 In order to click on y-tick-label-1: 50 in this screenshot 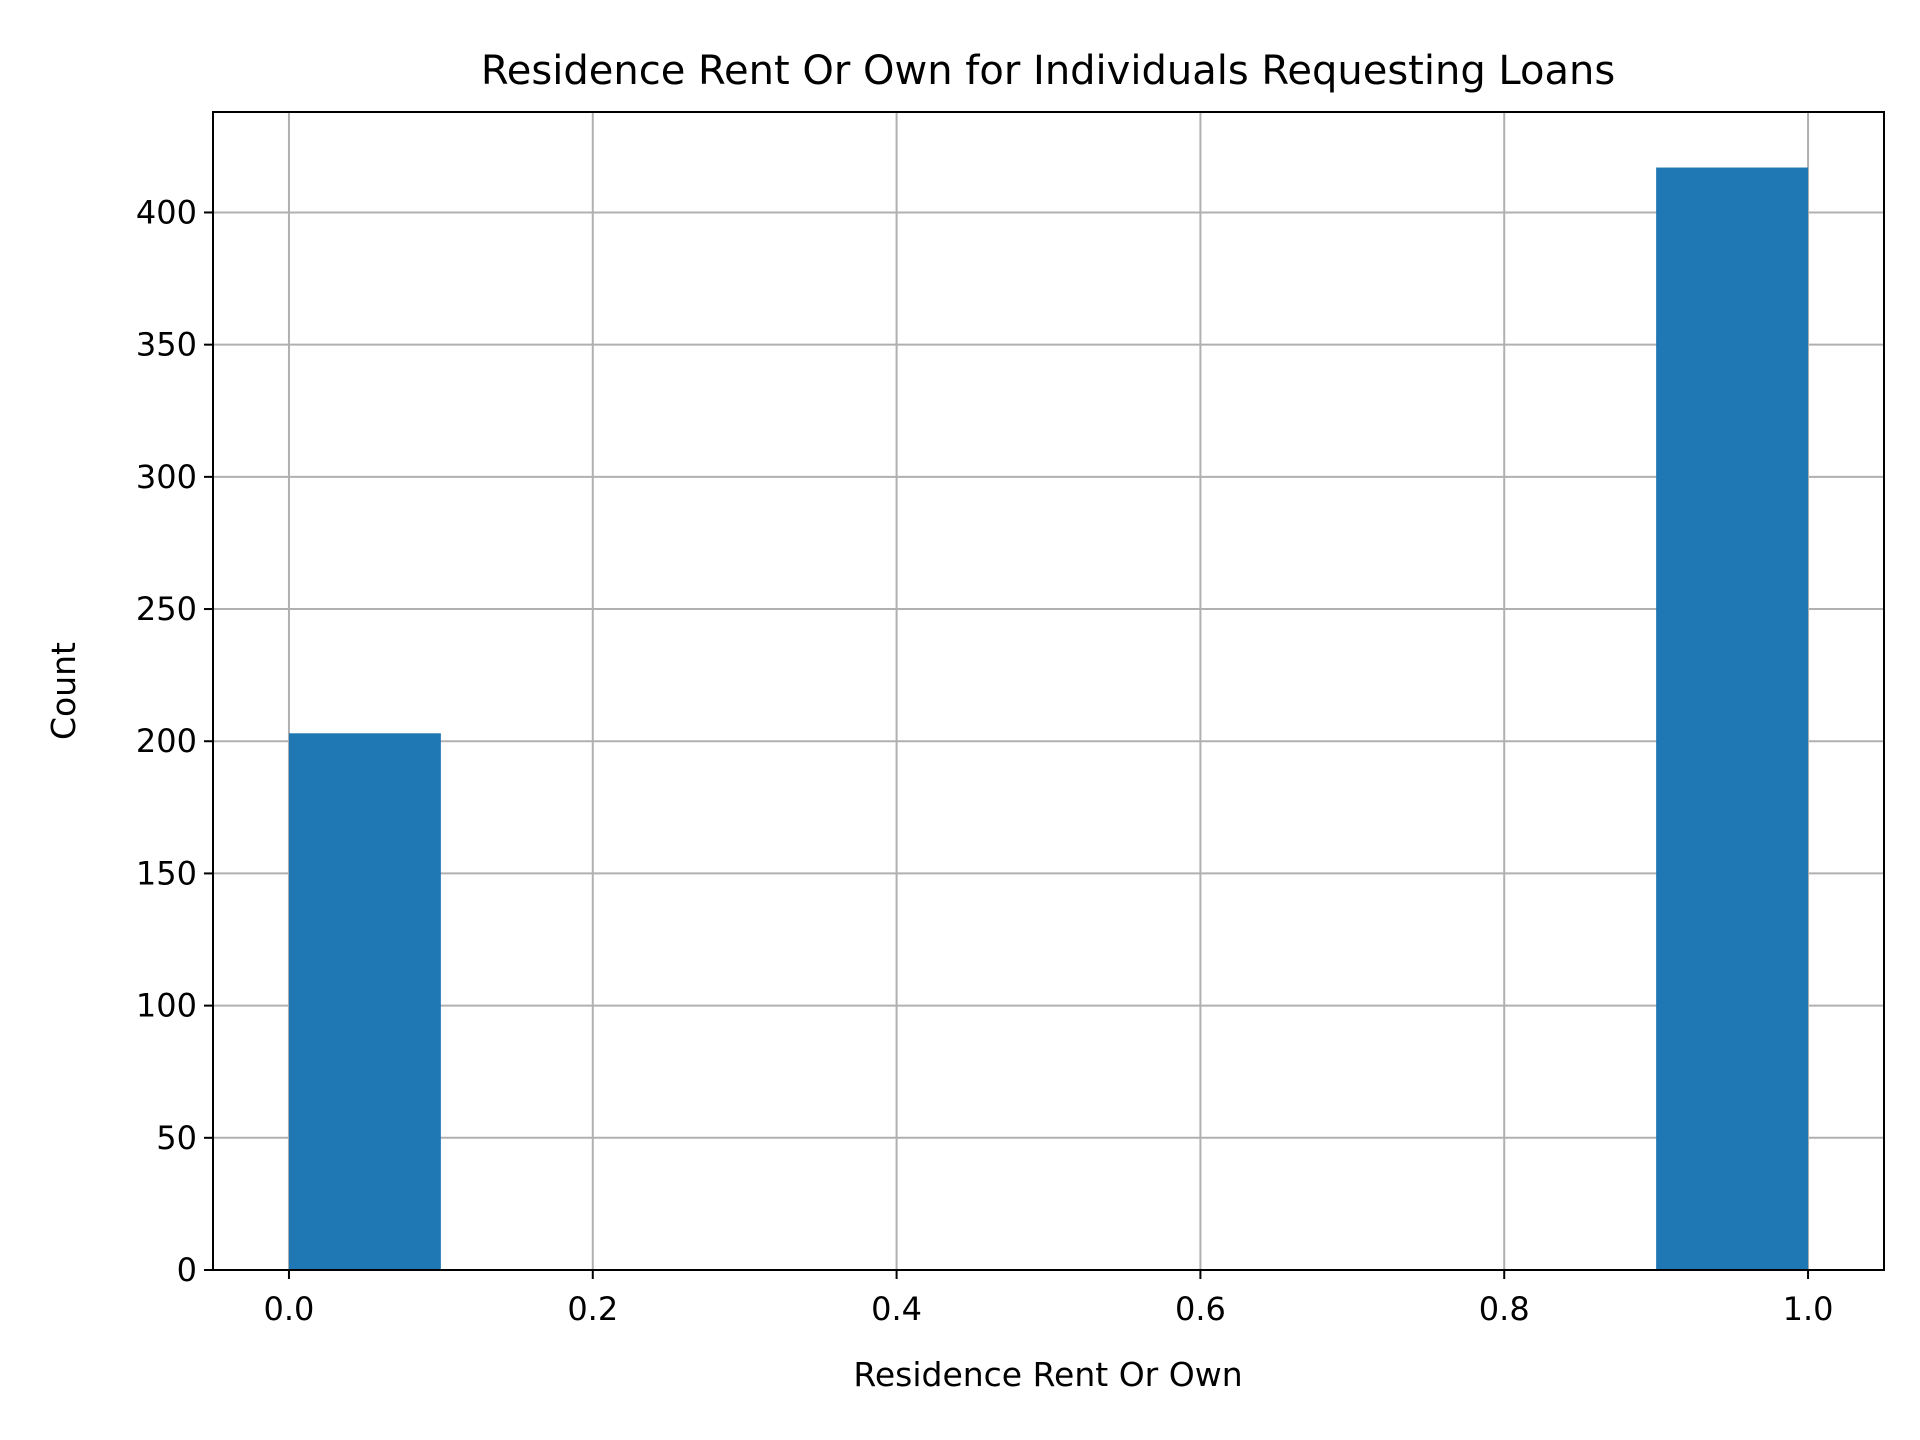, I will do `click(176, 1138)`.